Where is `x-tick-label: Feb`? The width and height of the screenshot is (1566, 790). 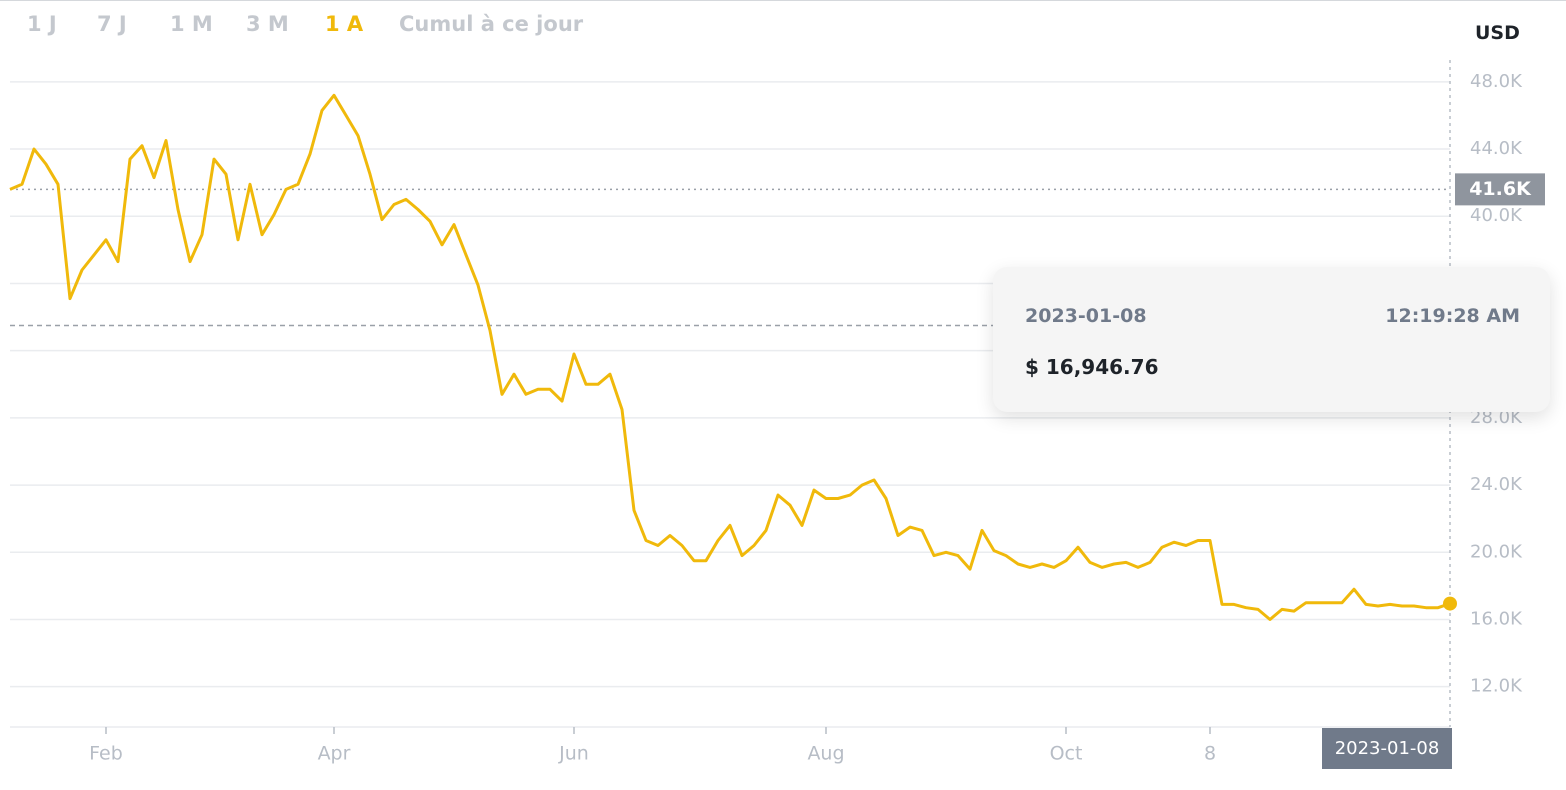 x-tick-label: Feb is located at coordinates (106, 754).